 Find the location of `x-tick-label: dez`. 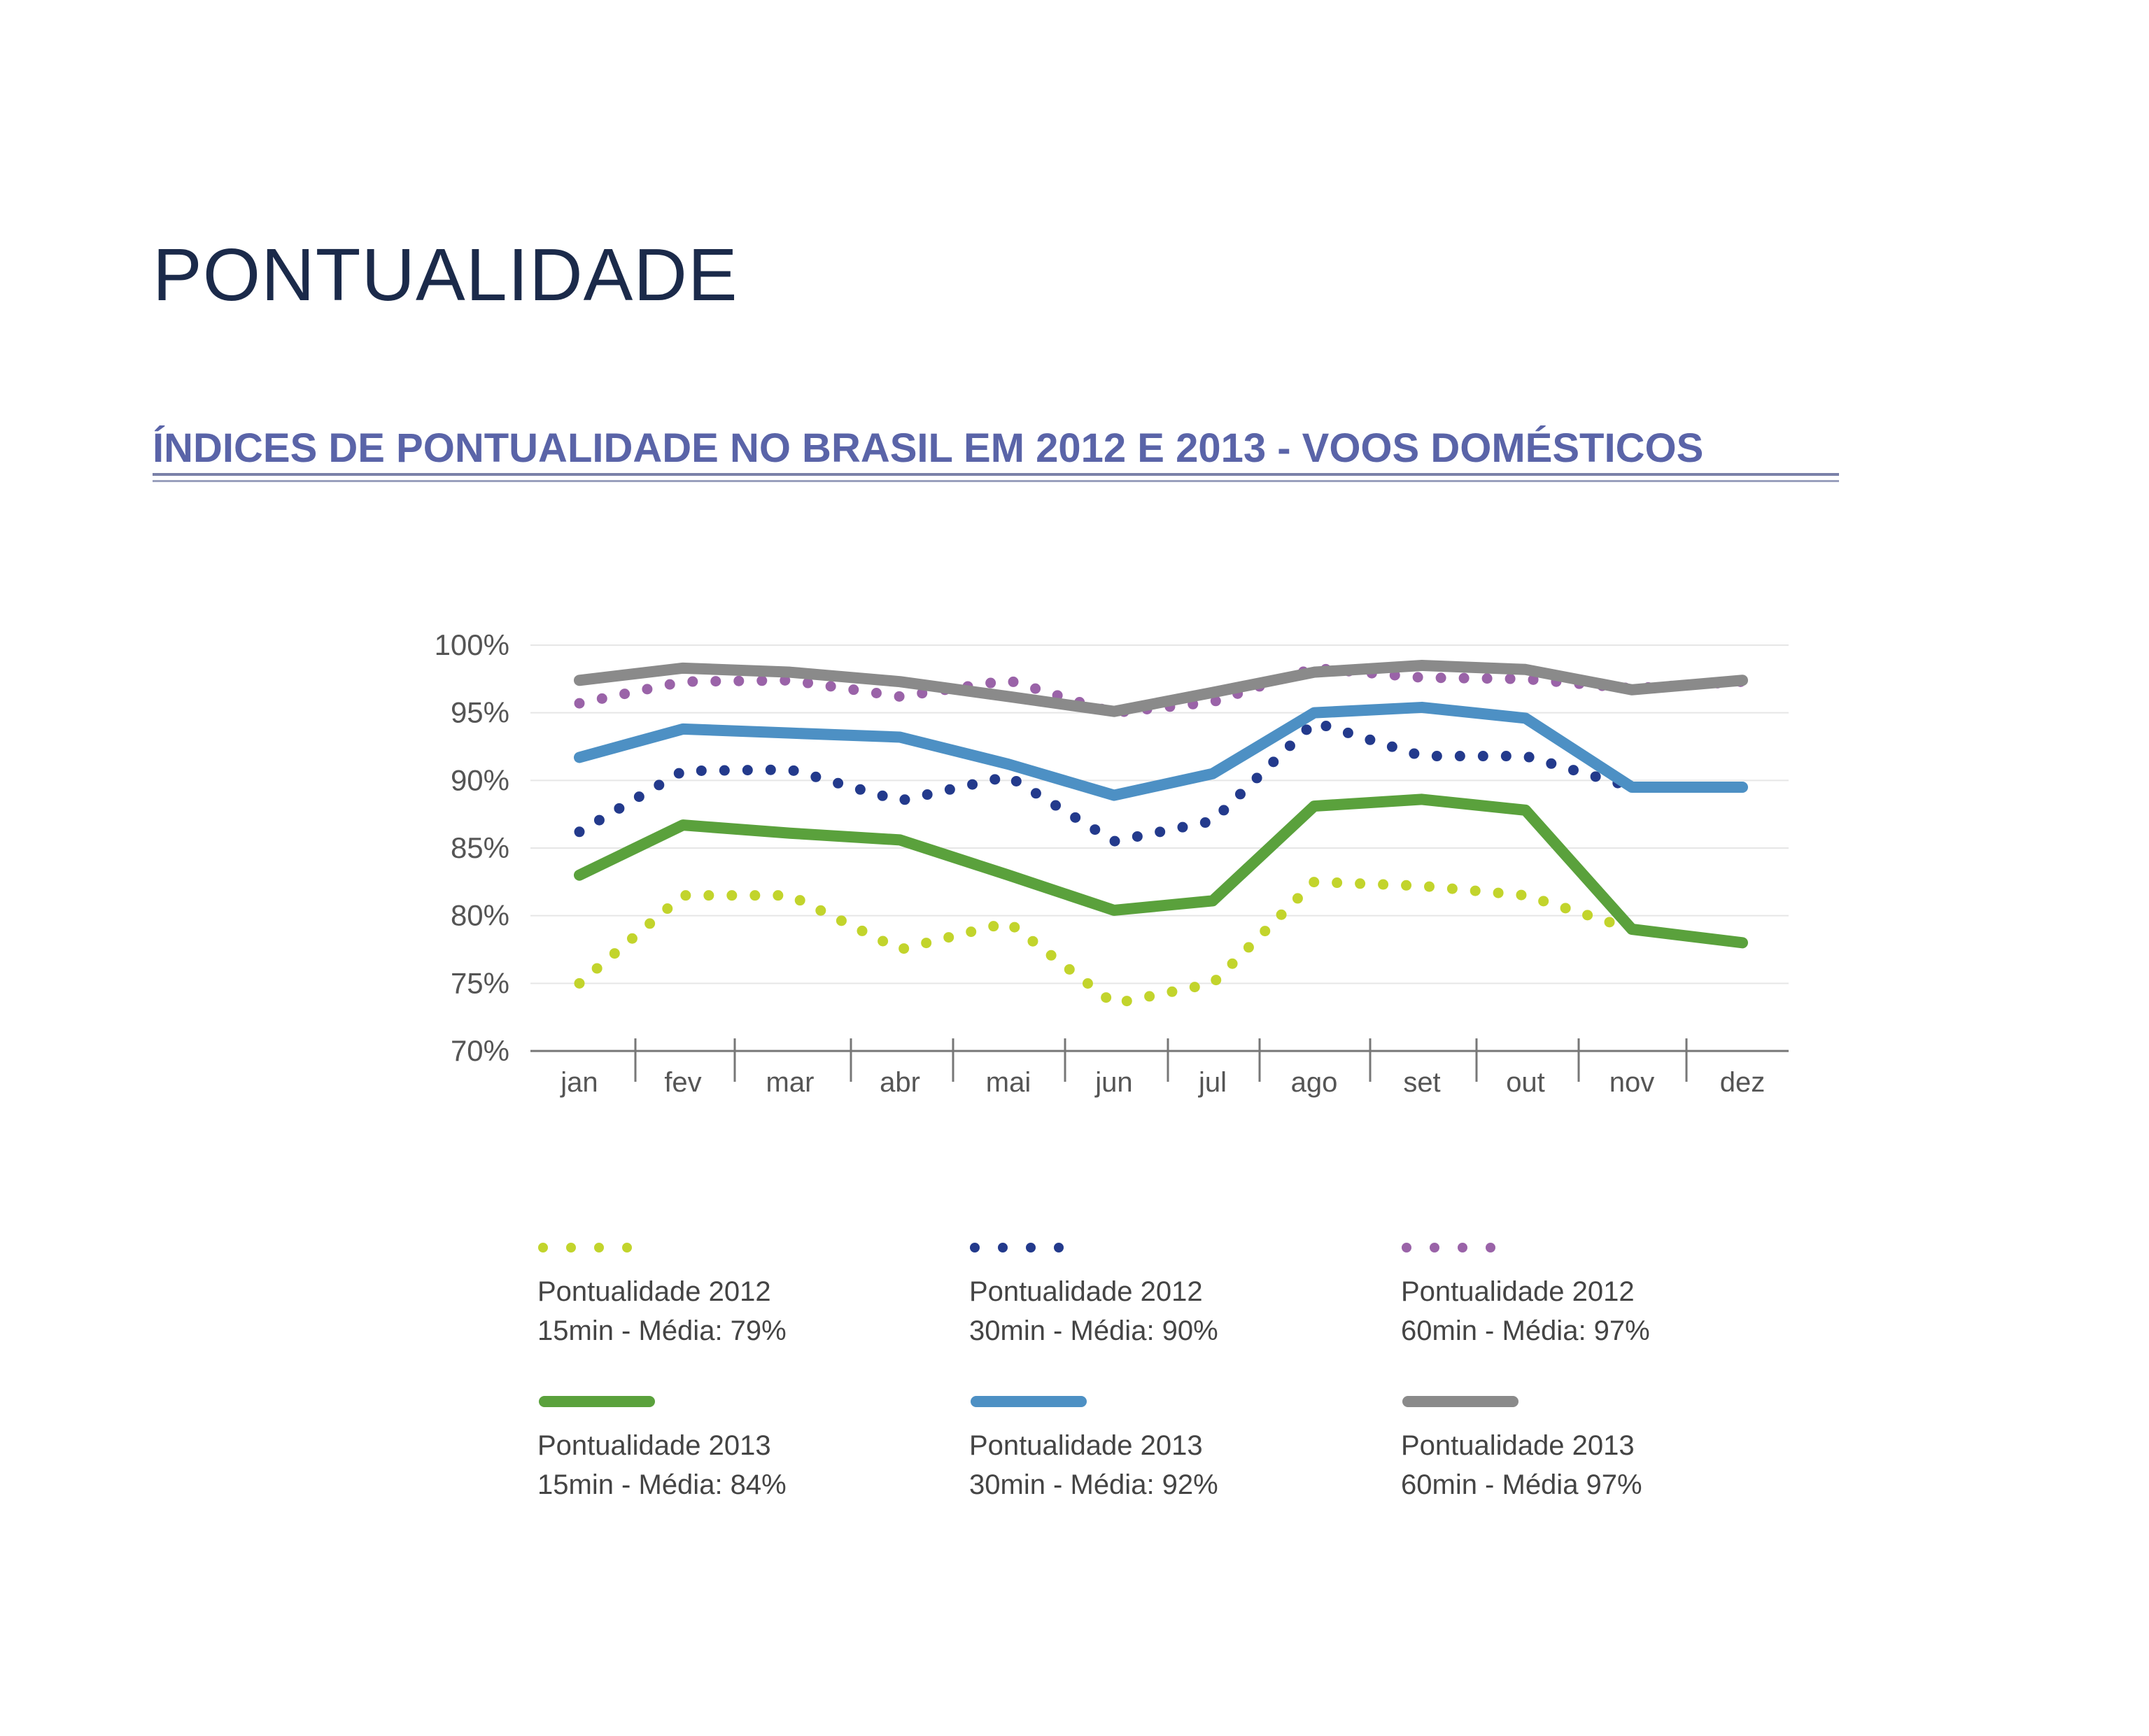

x-tick-label: dez is located at coordinates (1743, 1082).